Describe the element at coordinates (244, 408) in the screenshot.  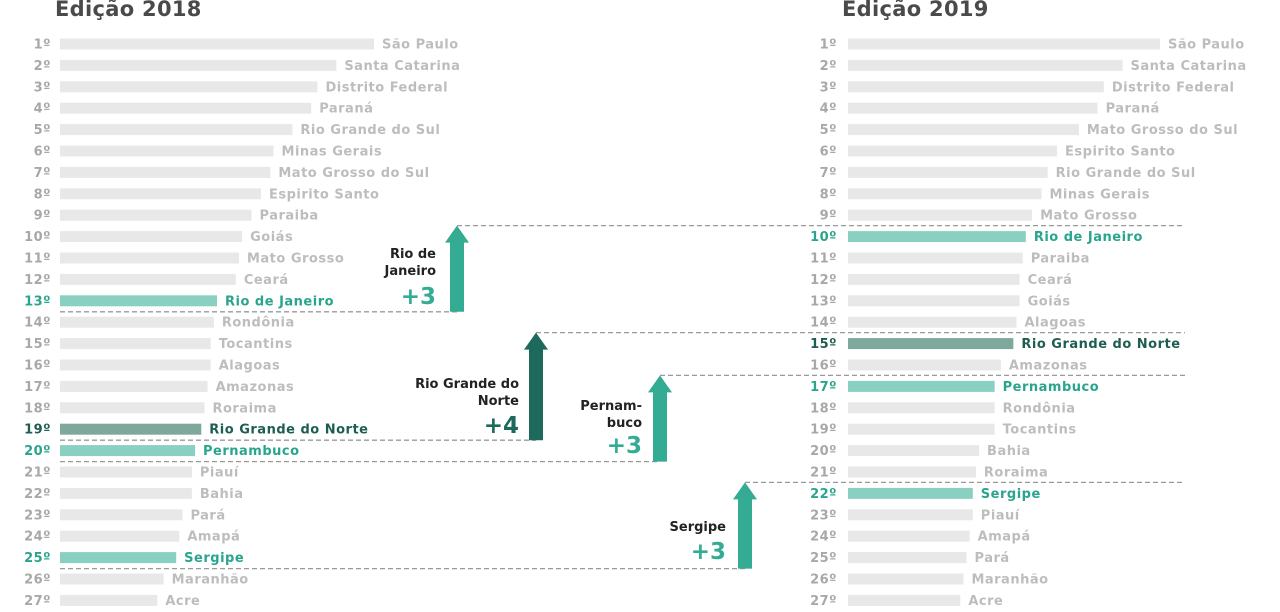
I see `state-label: Roraima` at that location.